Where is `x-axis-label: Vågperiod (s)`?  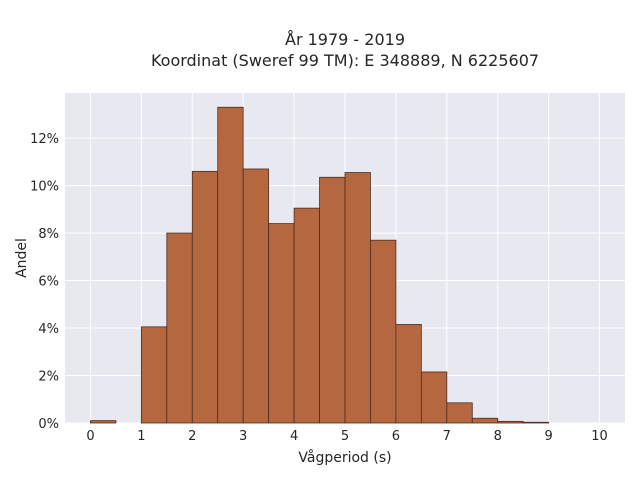 x-axis-label: Vågperiod (s) is located at coordinates (344, 457).